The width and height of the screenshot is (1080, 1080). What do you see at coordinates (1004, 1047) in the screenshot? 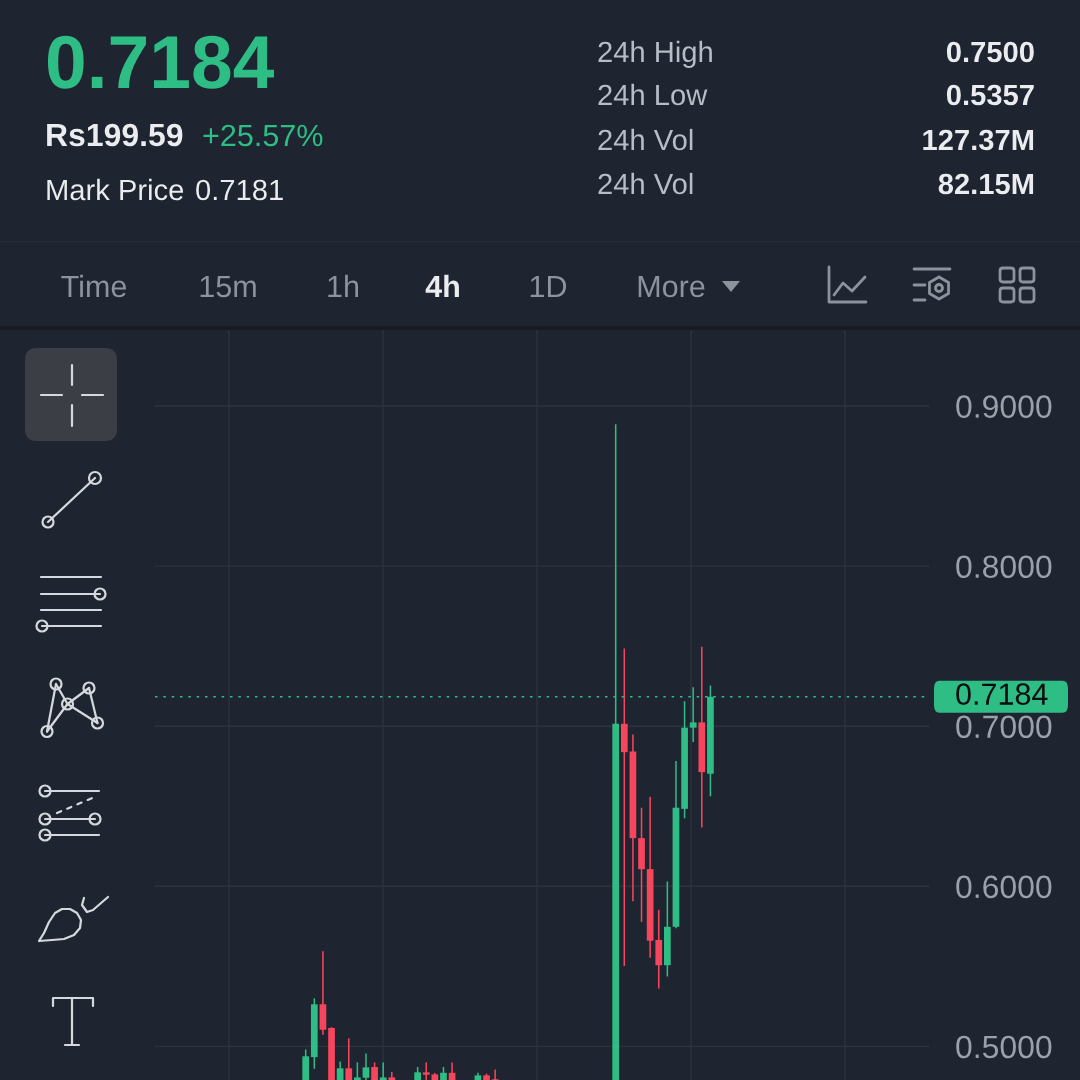
I see `y-tick-label: 0.5000` at bounding box center [1004, 1047].